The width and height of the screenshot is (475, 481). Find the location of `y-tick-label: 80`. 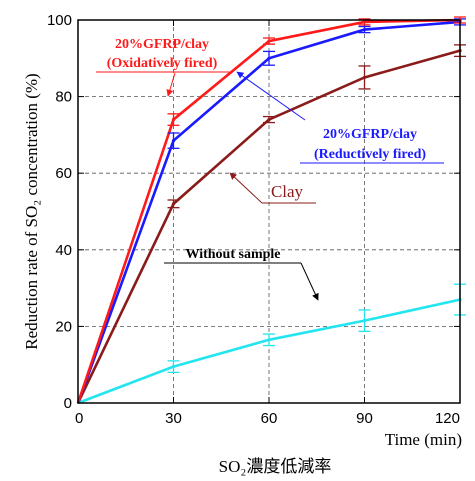

y-tick-label: 80 is located at coordinates (63, 97).